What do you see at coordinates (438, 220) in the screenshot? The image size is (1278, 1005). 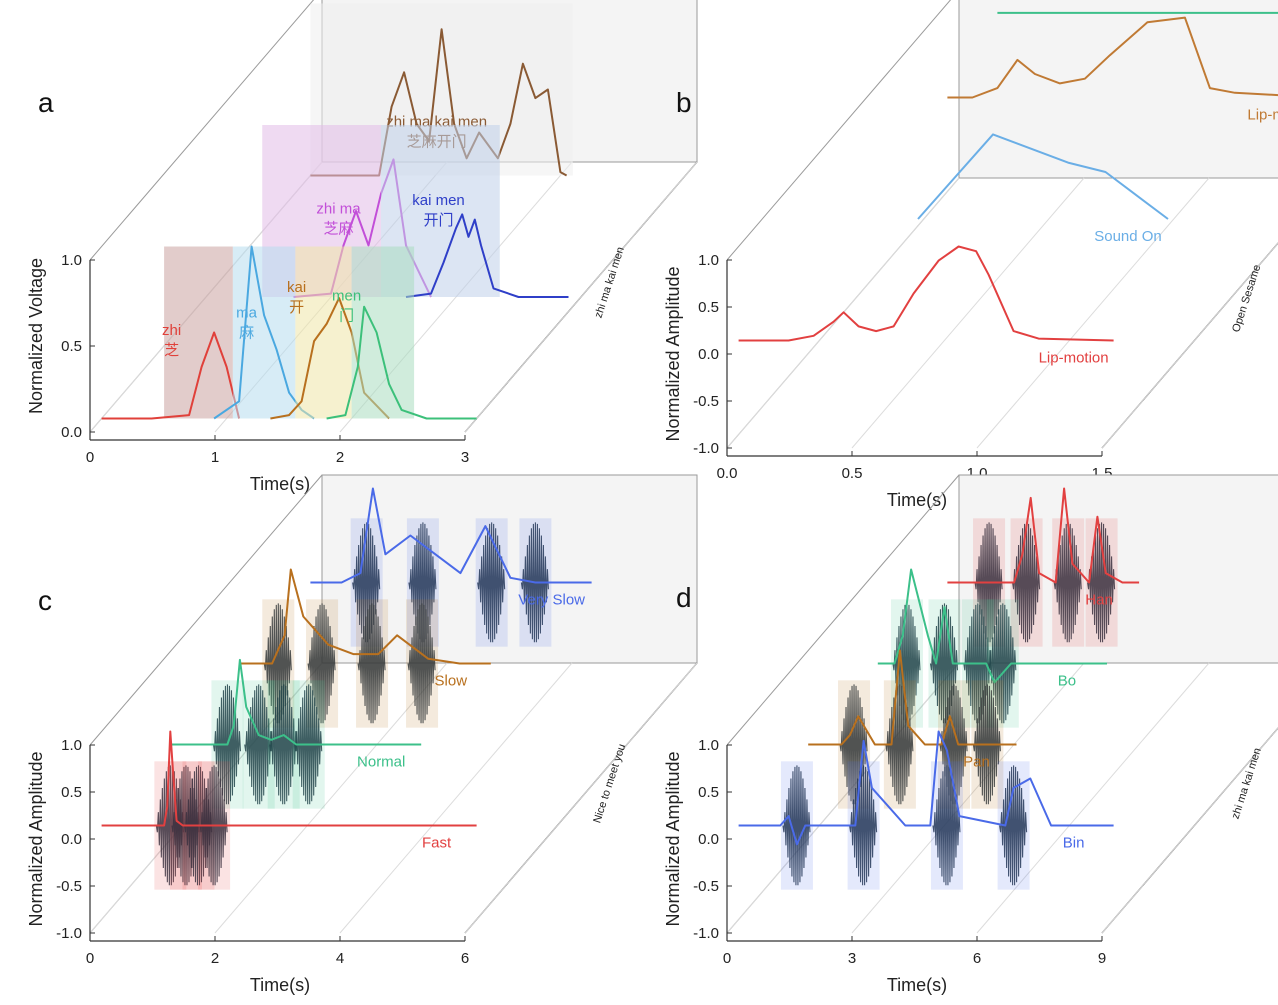 I see `series-label-cn: 开门` at bounding box center [438, 220].